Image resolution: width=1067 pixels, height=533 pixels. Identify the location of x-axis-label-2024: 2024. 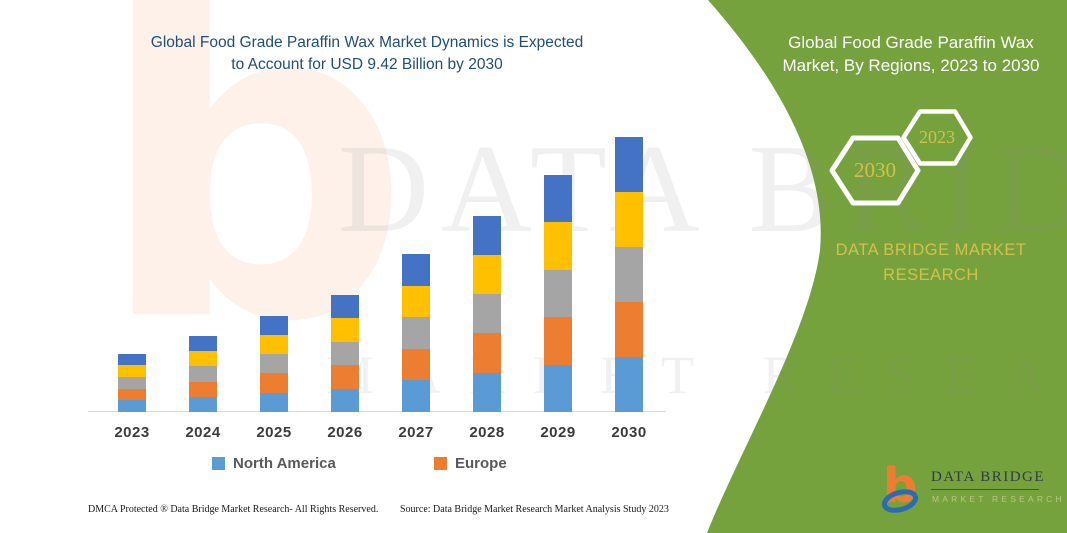
(203, 432).